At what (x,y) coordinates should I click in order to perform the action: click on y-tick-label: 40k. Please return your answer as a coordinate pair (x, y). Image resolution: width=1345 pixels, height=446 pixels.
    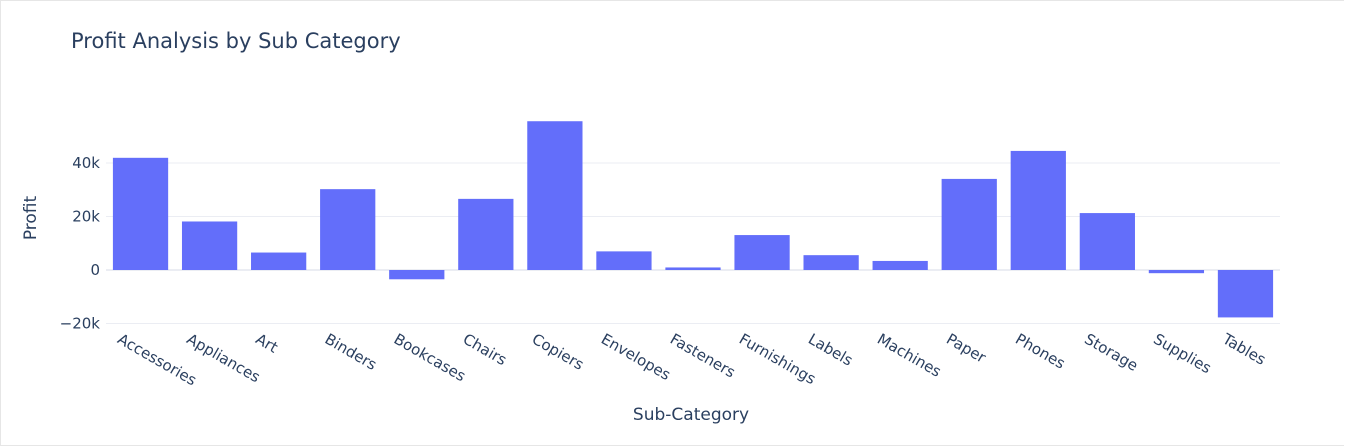
    Looking at the image, I should click on (86, 163).